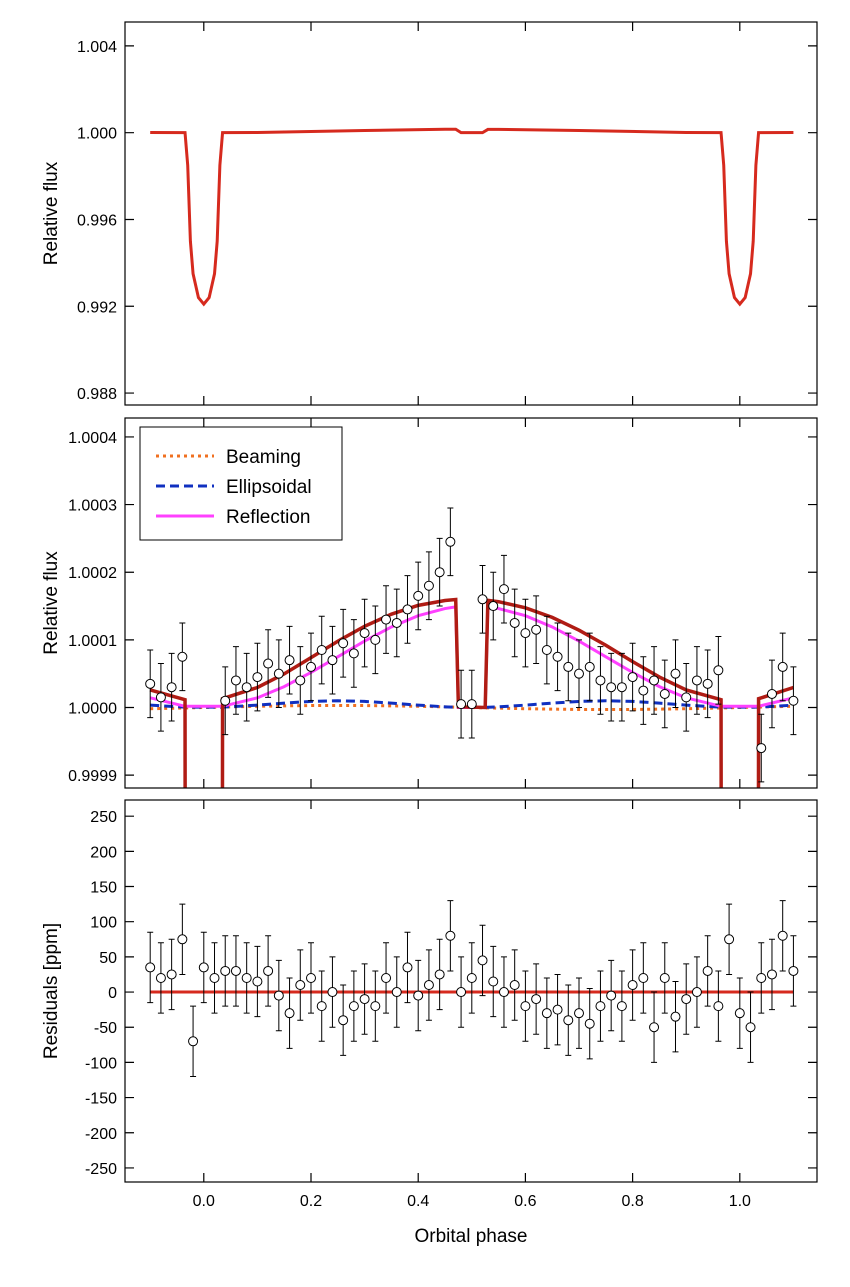 The height and width of the screenshot is (1287, 850). Describe the element at coordinates (632, 1201) in the screenshot. I see `x-tick-label: 0.8` at that location.